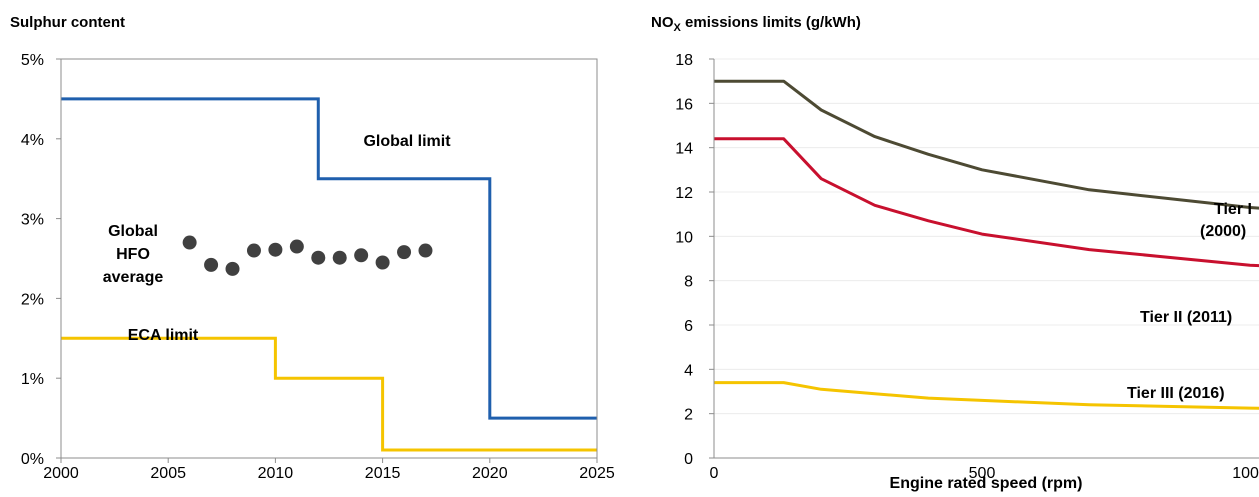 The width and height of the screenshot is (1259, 497). What do you see at coordinates (32, 299) in the screenshot?
I see `sulphur-y-tick-label: 2%` at bounding box center [32, 299].